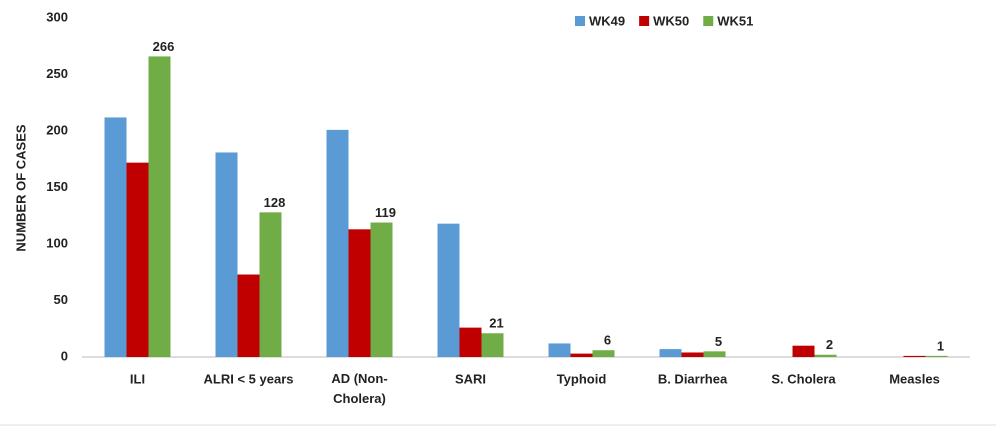 The height and width of the screenshot is (433, 996). What do you see at coordinates (496, 323) in the screenshot?
I see `data-label: 21` at bounding box center [496, 323].